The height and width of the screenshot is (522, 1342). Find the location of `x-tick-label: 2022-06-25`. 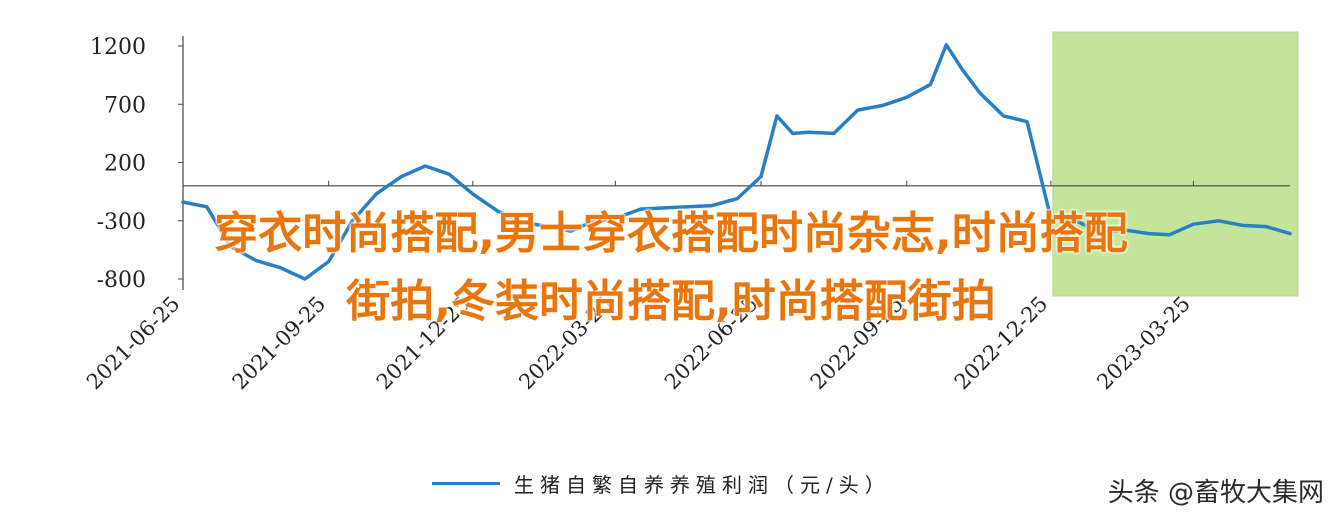

x-tick-label: 2022-06-25 is located at coordinates (711, 343).